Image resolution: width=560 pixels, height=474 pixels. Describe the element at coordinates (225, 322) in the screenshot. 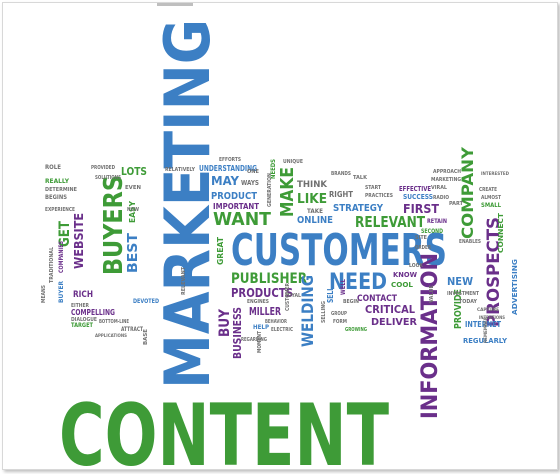

I see `word-buy: BUY` at that location.